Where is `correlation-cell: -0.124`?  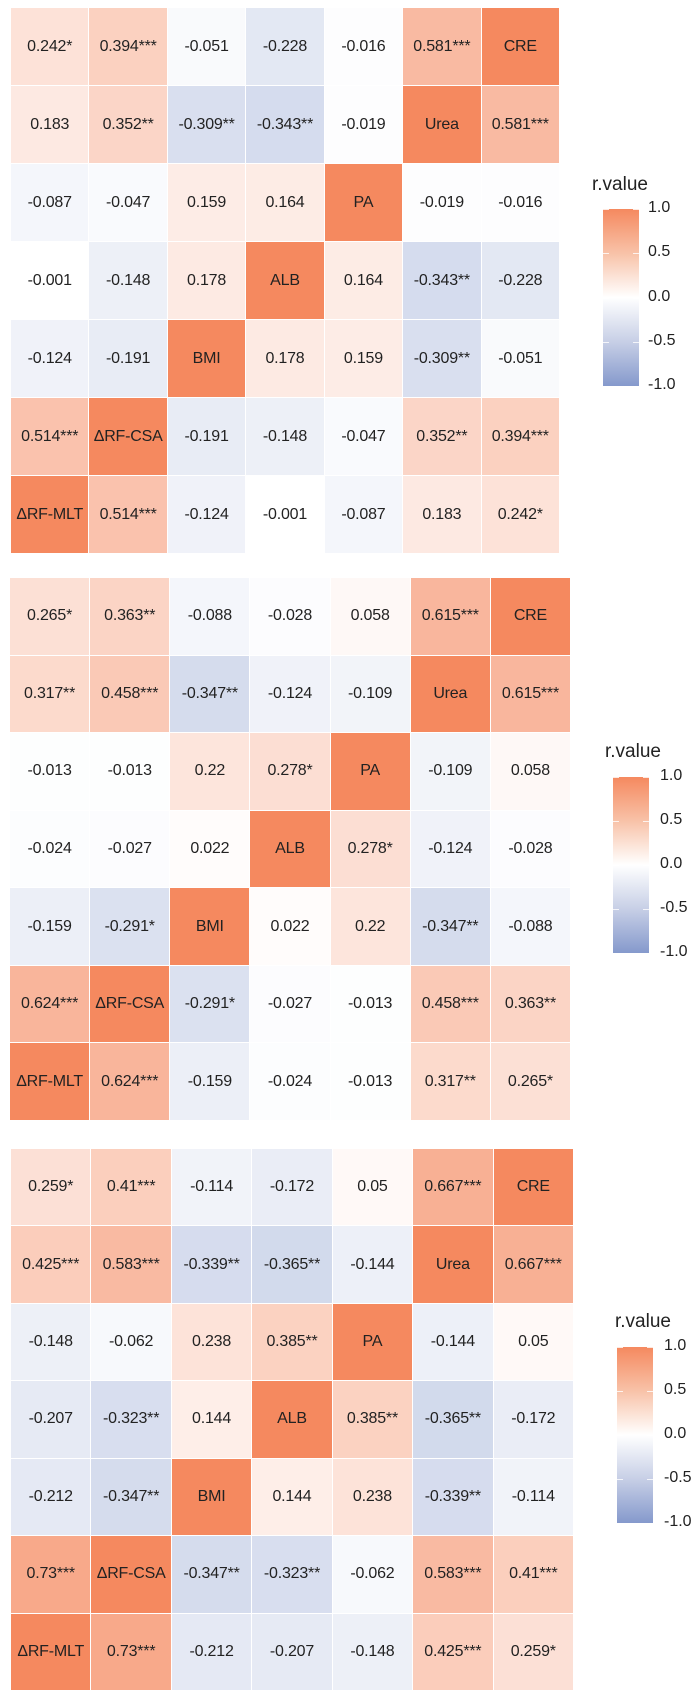 correlation-cell: -0.124 is located at coordinates (290, 694).